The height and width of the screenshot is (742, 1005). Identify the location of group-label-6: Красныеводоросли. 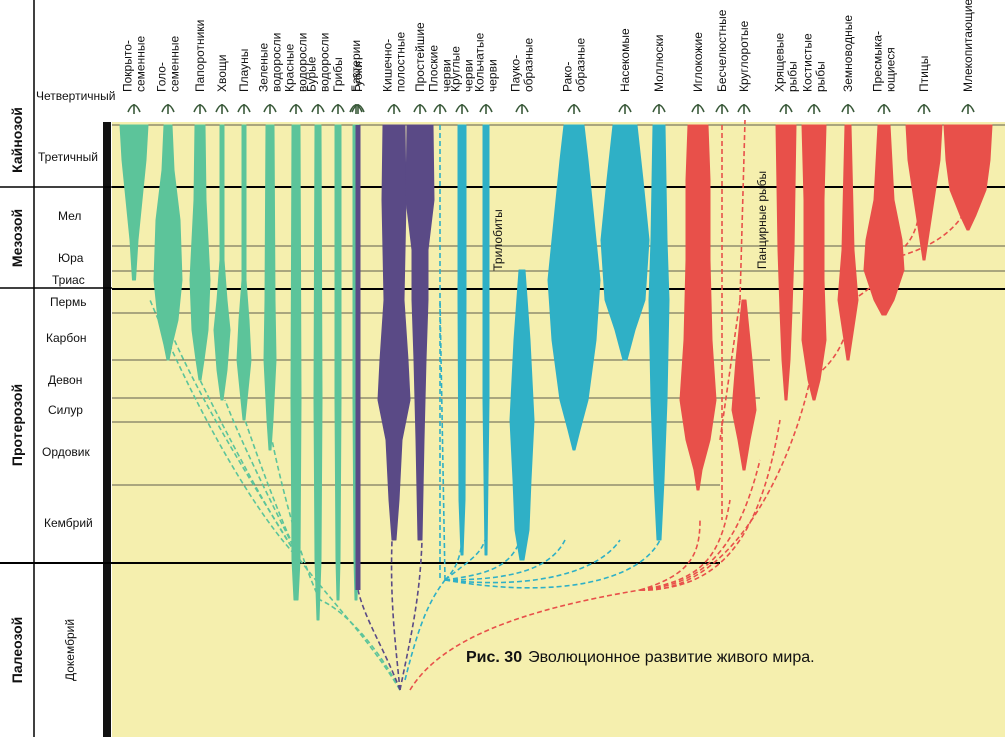
(296, 62).